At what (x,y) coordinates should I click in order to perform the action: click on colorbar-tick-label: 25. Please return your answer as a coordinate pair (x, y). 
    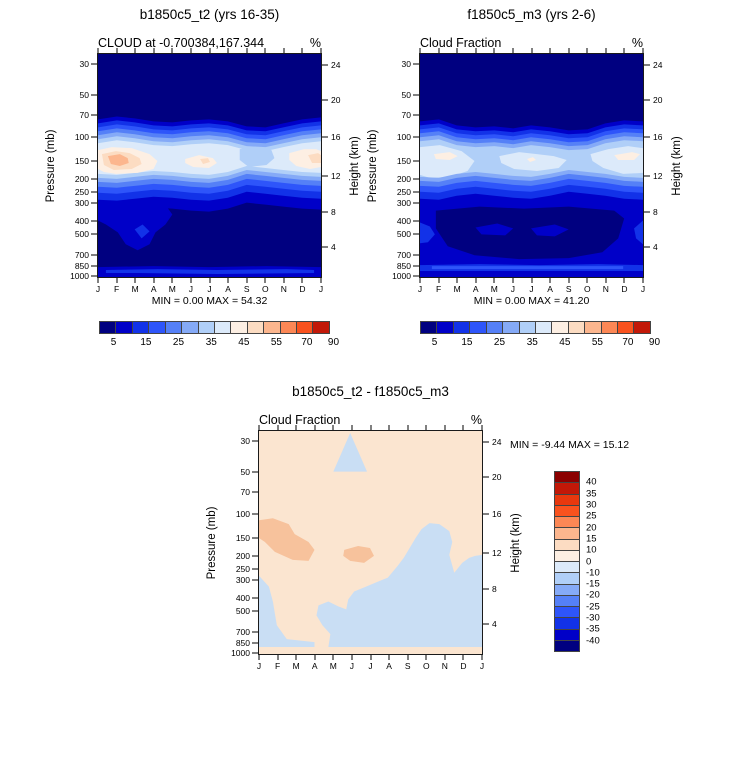
    Looking at the image, I should click on (591, 516).